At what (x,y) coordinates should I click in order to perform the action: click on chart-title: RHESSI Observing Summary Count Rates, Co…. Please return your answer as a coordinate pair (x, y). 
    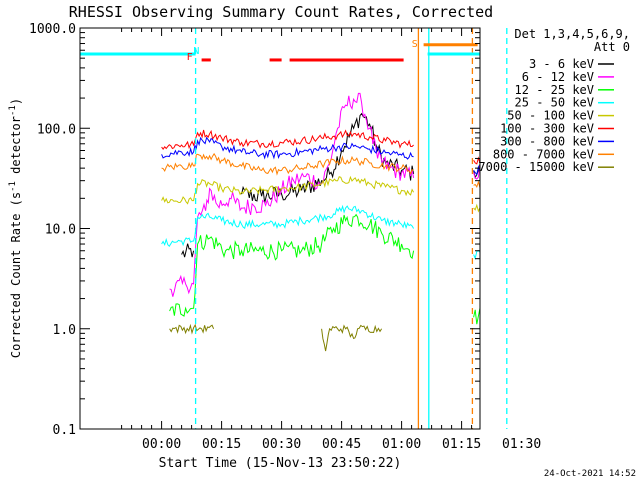
    Looking at the image, I should click on (281, 12).